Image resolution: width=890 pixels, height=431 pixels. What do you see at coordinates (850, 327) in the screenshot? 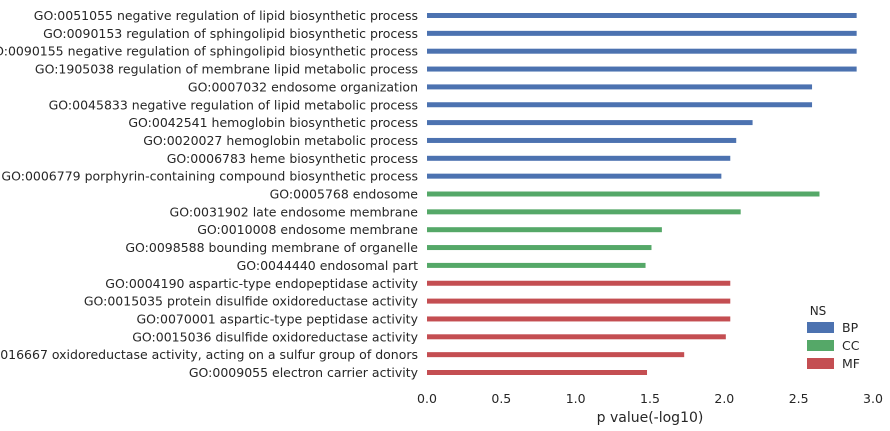
I see `legend-label: BP` at bounding box center [850, 327].